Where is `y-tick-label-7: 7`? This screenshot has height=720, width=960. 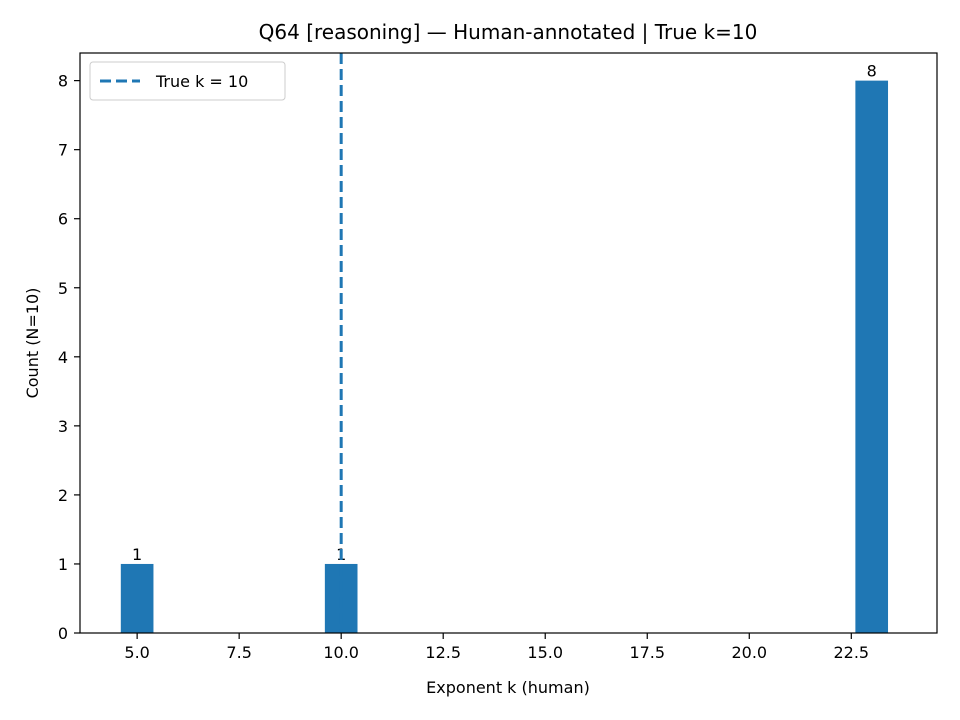
y-tick-label-7: 7 is located at coordinates (63, 150).